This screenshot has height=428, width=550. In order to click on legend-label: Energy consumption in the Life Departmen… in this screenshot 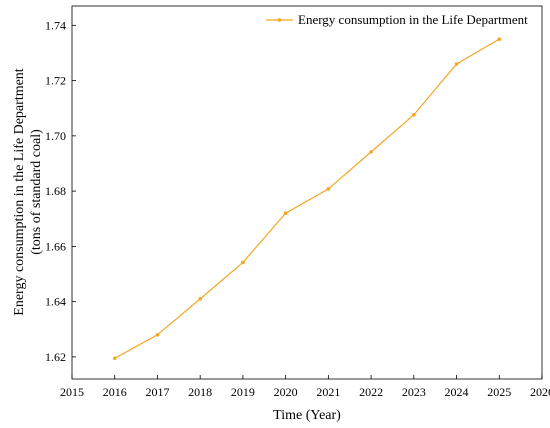, I will do `click(413, 19)`.